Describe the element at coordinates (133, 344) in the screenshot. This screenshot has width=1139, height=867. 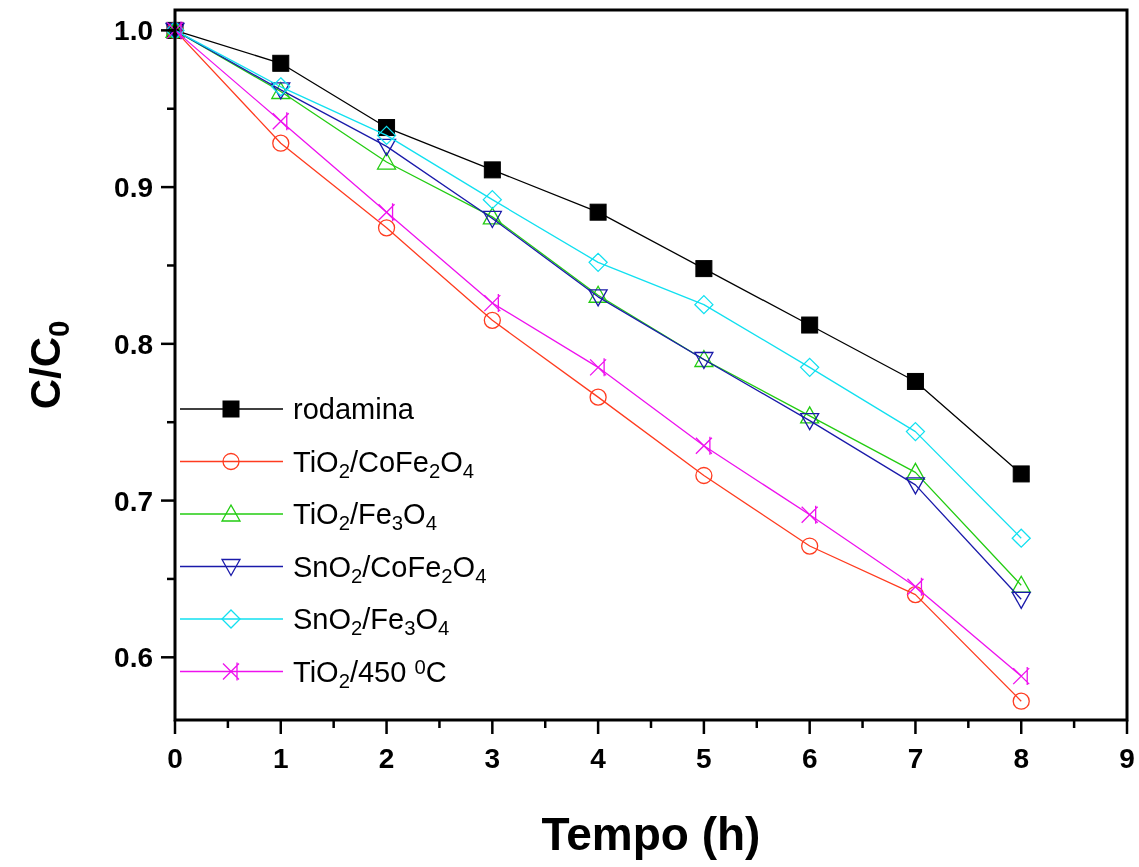
I see `y-tick-label: 0.8` at that location.